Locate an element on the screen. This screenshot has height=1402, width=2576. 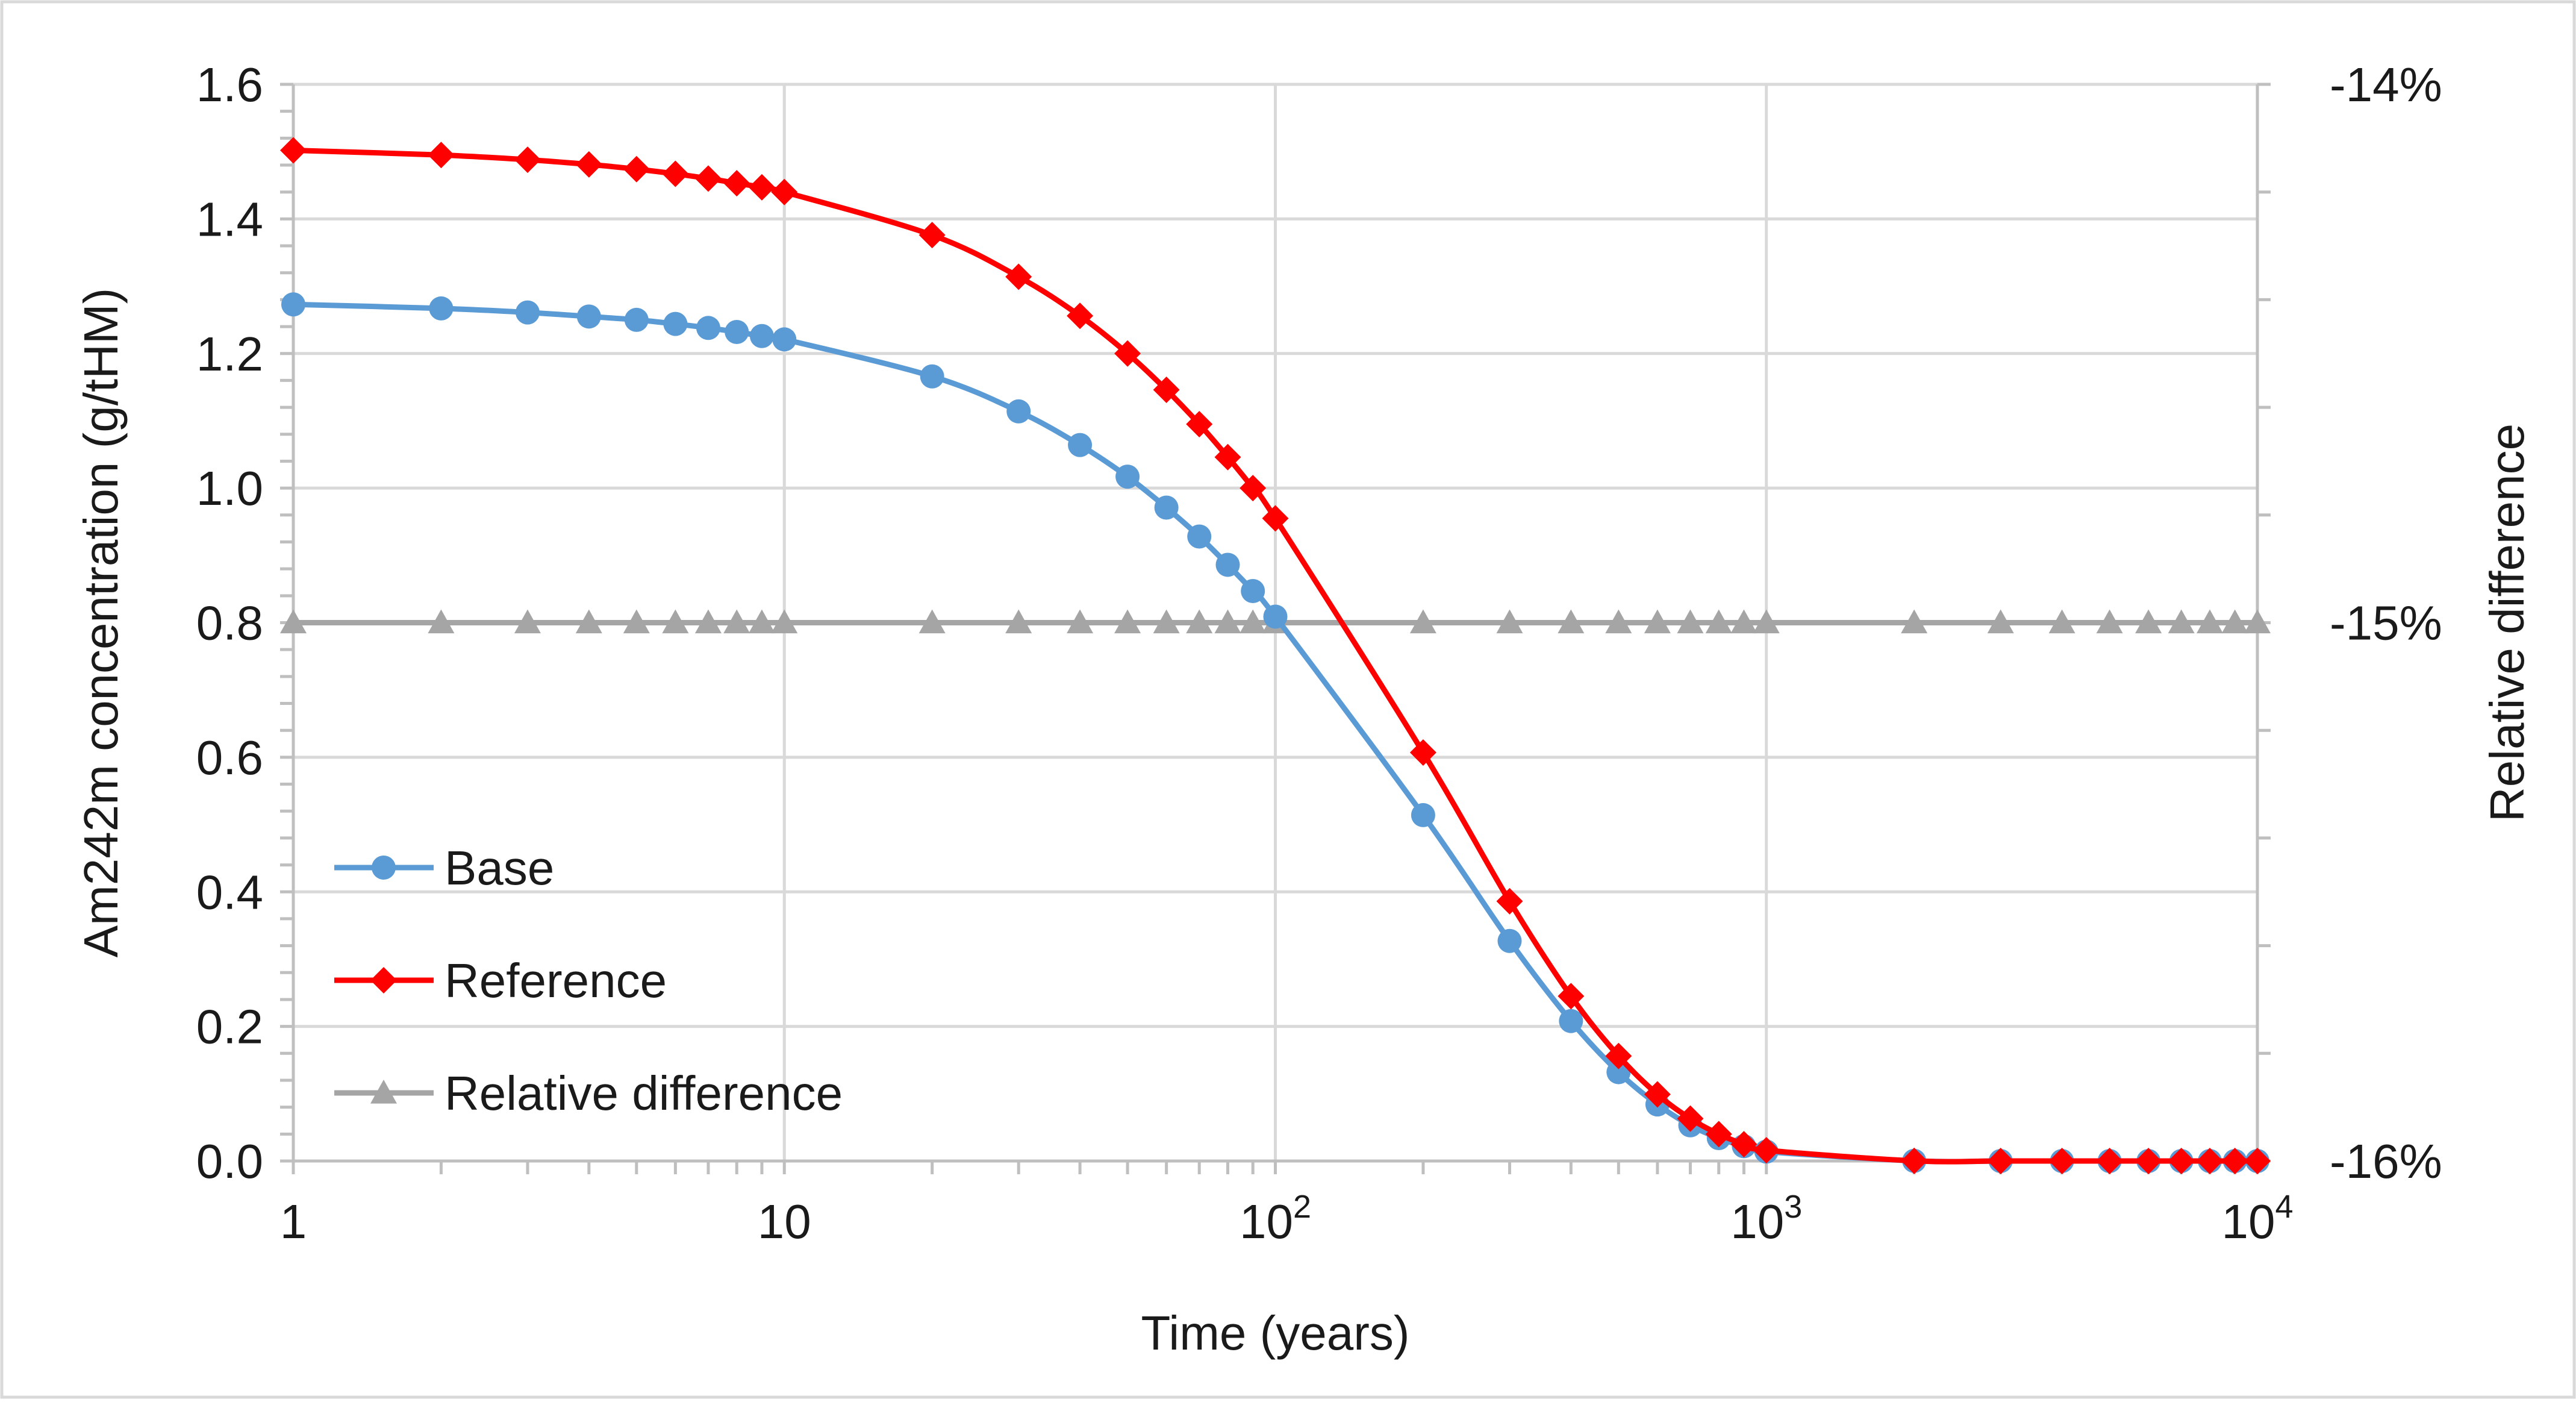
y2-tick-label: -15% is located at coordinates (2386, 623).